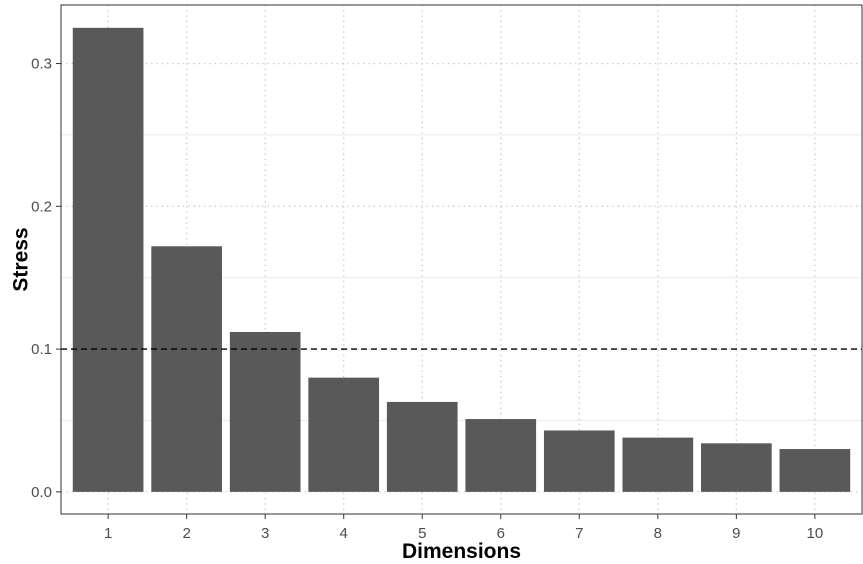 The height and width of the screenshot is (564, 863). What do you see at coordinates (20, 259) in the screenshot?
I see `y-axis-title: Stress` at bounding box center [20, 259].